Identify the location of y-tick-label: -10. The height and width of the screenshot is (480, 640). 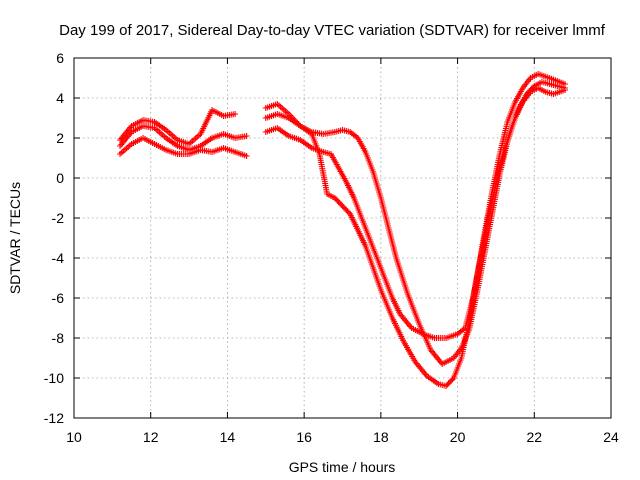
(54, 378).